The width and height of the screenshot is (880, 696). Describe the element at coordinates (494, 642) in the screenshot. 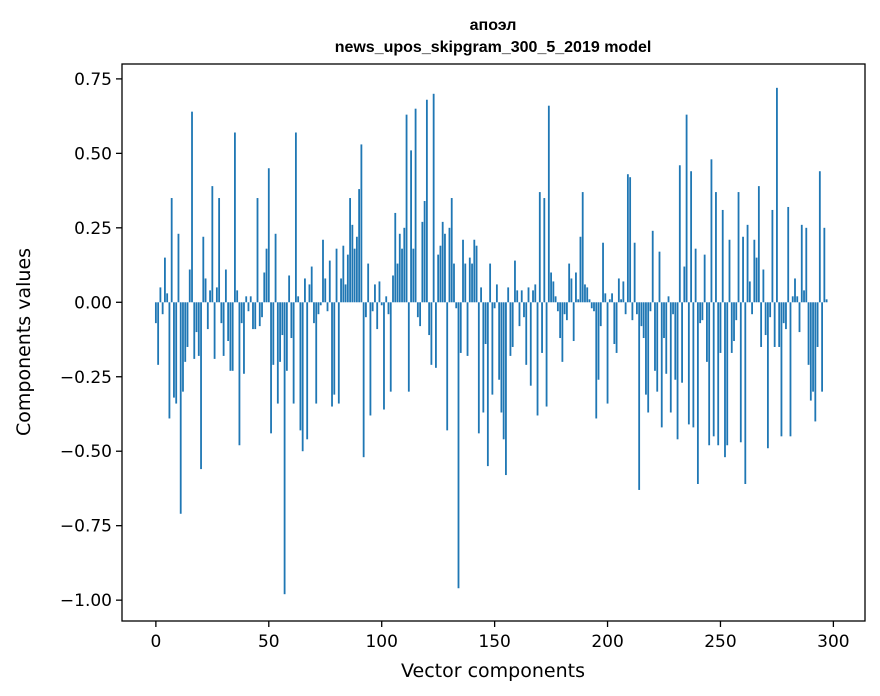

I see `x-tick-label: 150` at that location.